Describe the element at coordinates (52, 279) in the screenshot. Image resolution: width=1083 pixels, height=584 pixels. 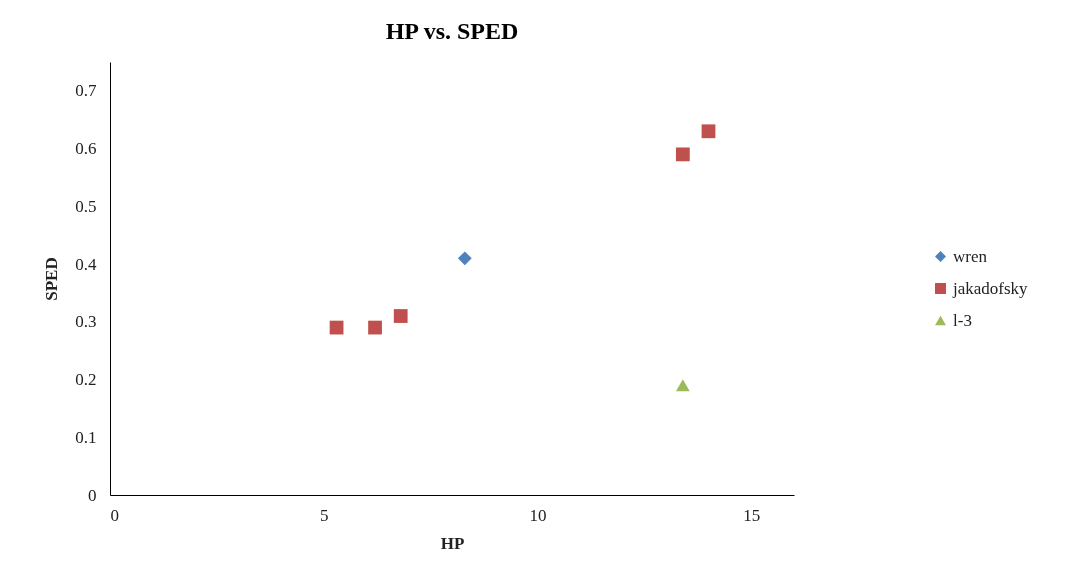
I see `y-axis-title: SPED` at that location.